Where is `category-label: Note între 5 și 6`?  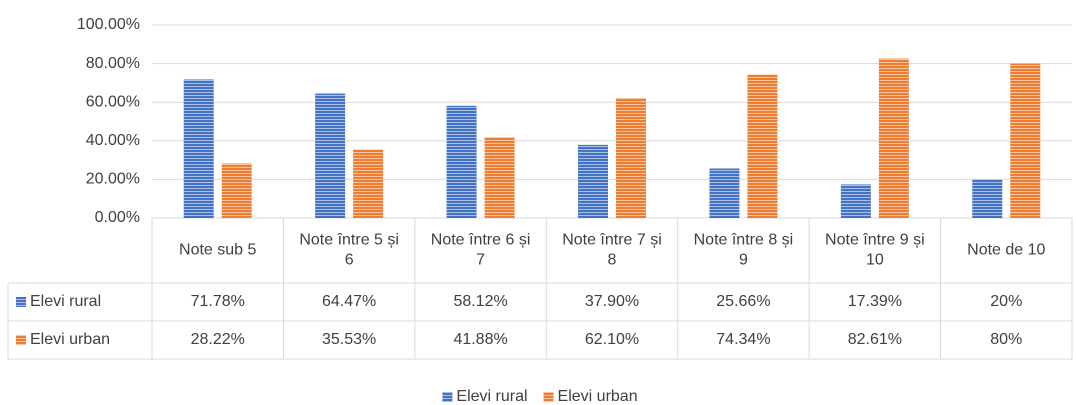
category-label: Note între 5 și 6 is located at coordinates (349, 250).